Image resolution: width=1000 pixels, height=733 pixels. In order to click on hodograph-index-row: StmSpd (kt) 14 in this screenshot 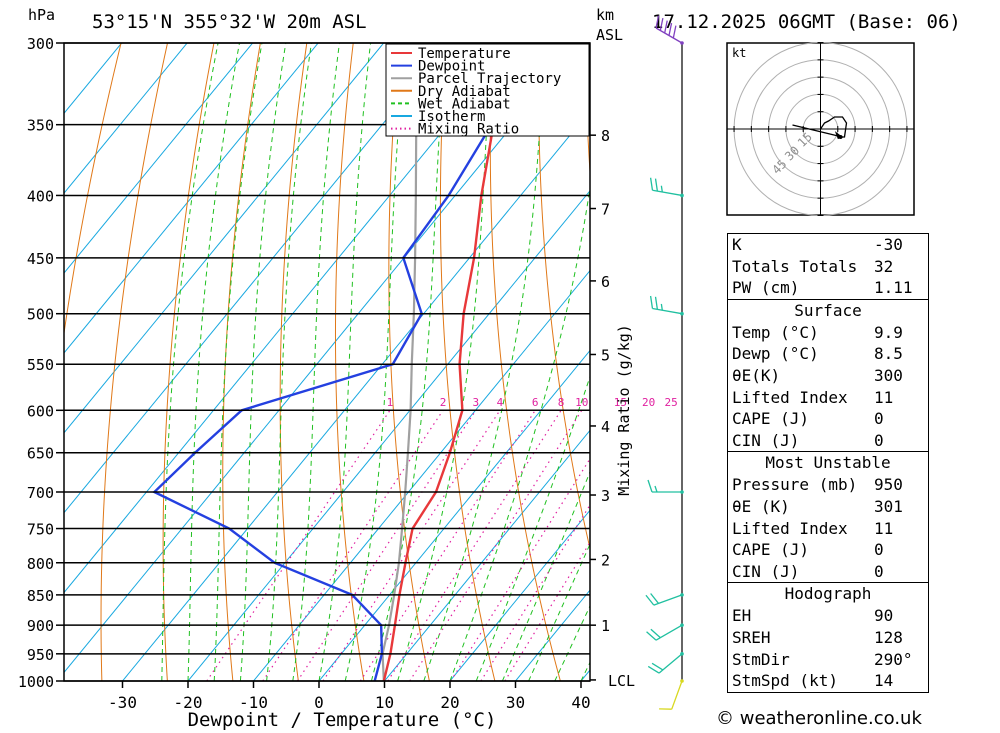, I will do `click(828, 681)`.